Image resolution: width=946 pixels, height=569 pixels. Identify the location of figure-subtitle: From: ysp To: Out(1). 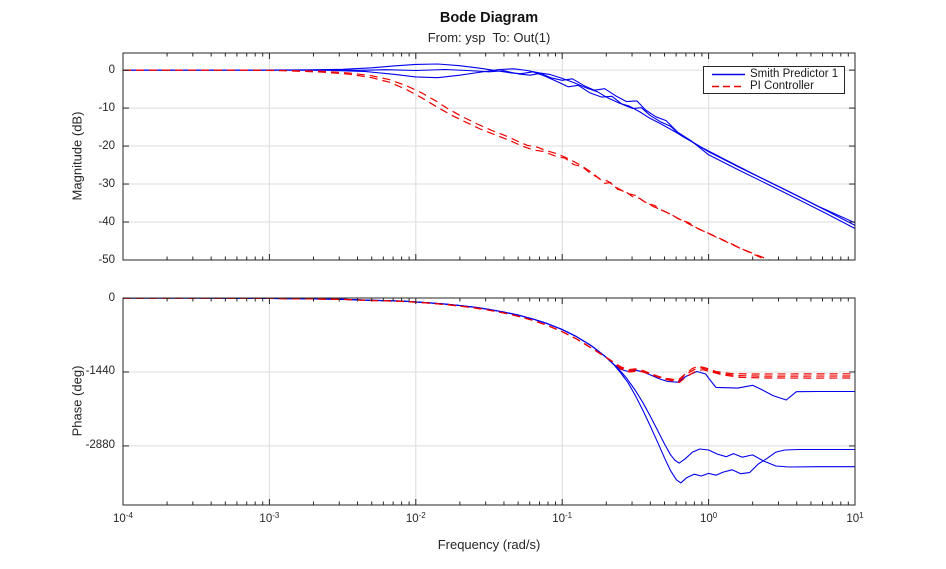
(489, 37).